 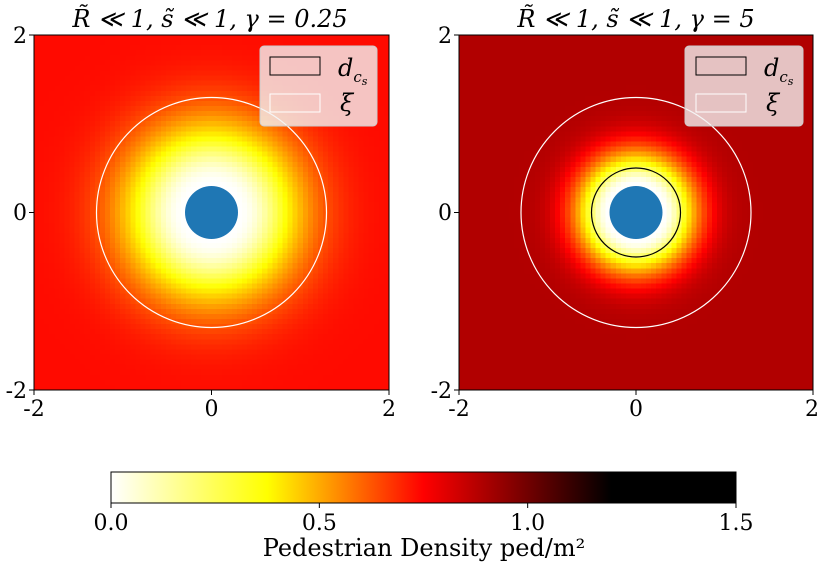 I want to click on left-xi-circle, so click(x=211, y=212).